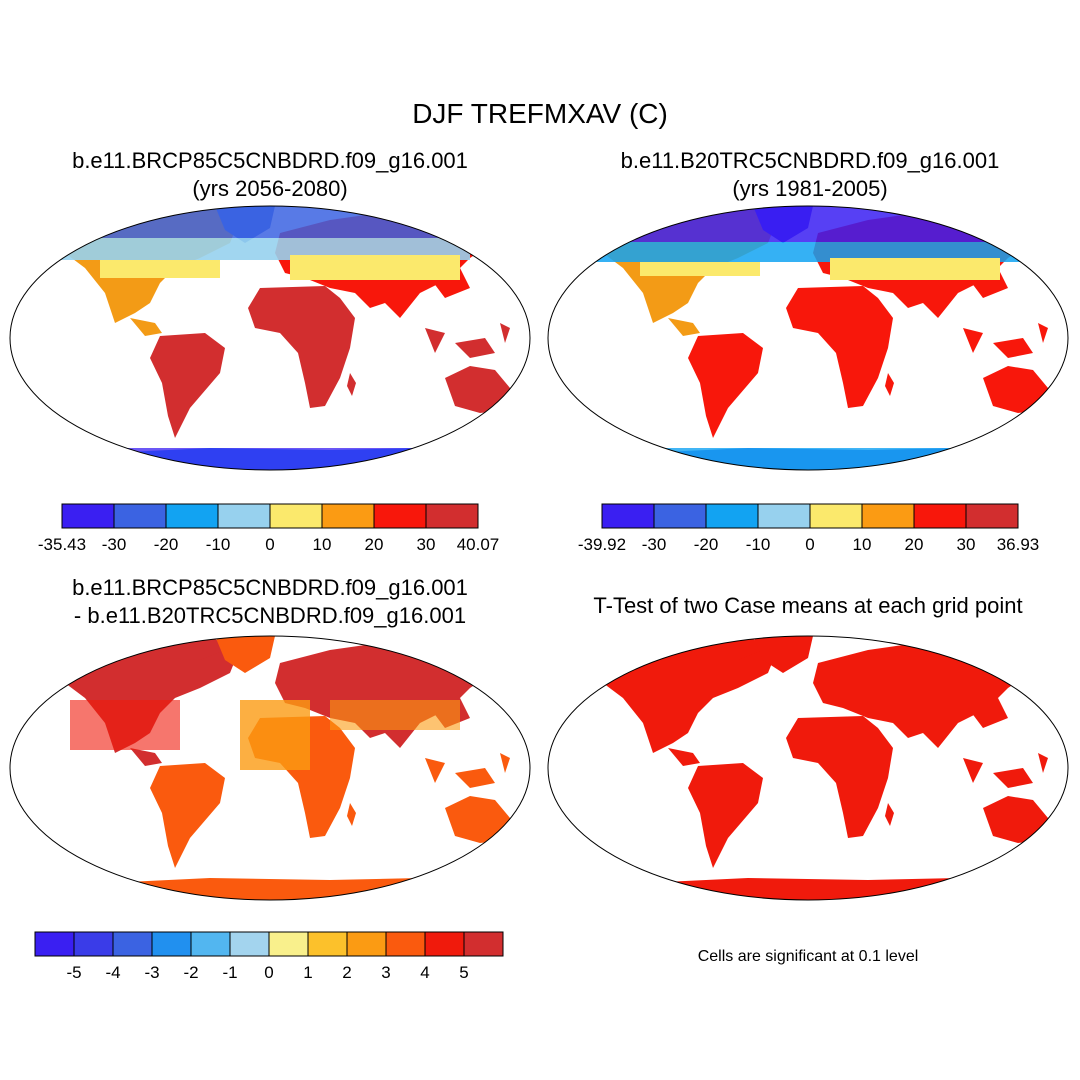 The width and height of the screenshot is (1080, 1080). What do you see at coordinates (307, 972) in the screenshot?
I see `colorbar-label: 1` at bounding box center [307, 972].